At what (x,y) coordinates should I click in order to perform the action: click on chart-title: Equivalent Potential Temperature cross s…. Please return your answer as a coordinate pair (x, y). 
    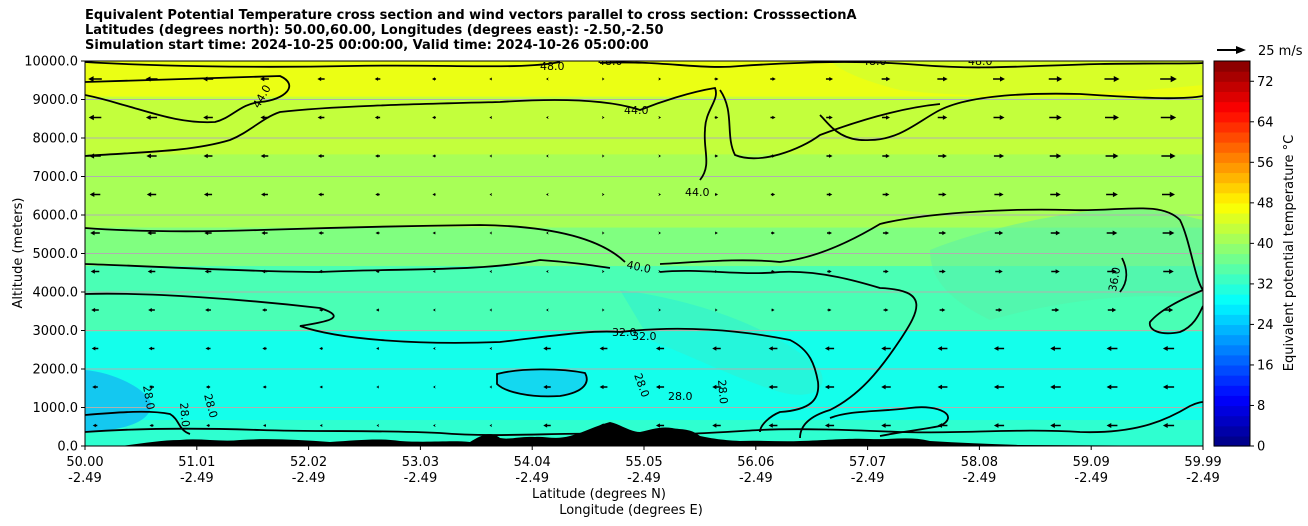
    Looking at the image, I should click on (471, 30).